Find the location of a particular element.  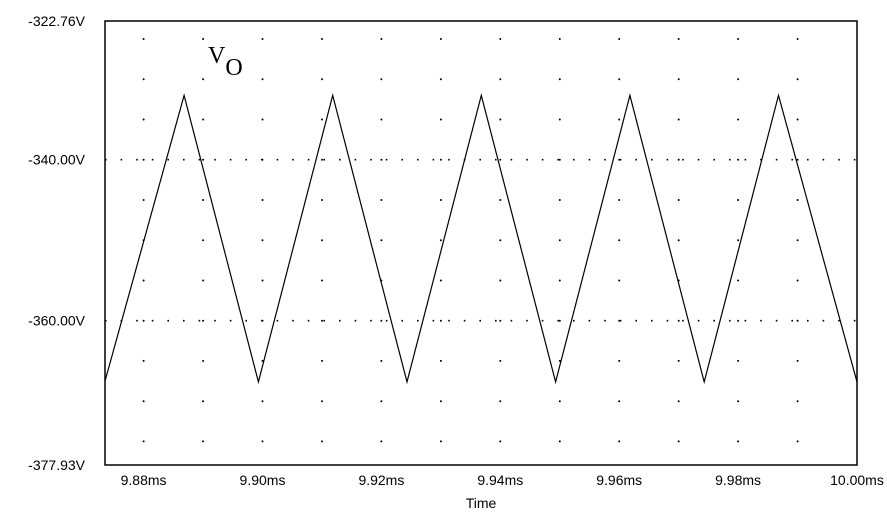

trace-label-sub: O is located at coordinates (233, 68).